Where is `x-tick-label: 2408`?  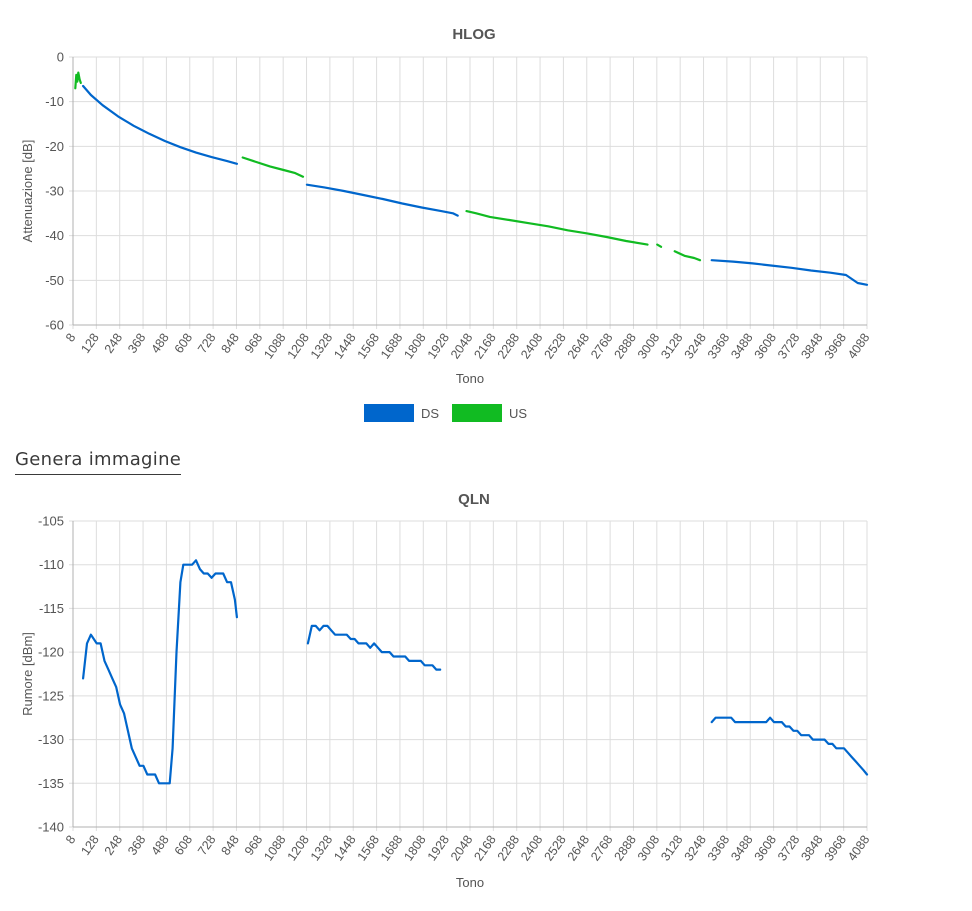 x-tick-label: 2408 is located at coordinates (531, 346).